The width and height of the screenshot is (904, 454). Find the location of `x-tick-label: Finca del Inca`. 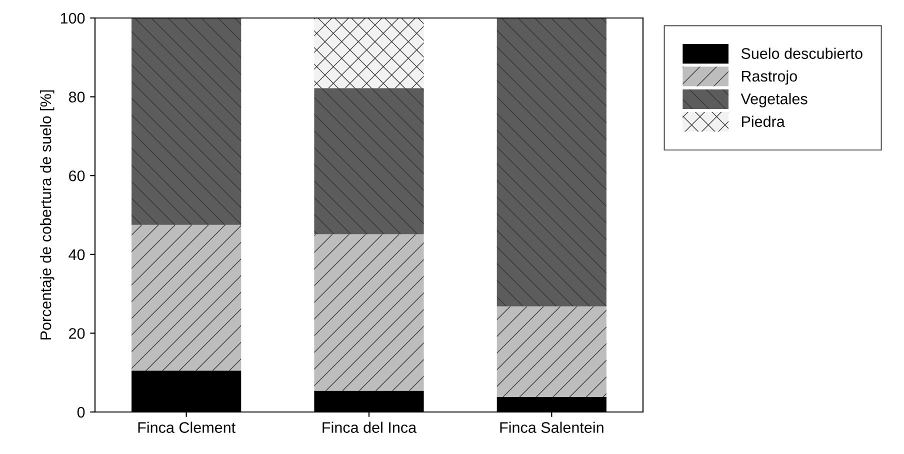

x-tick-label: Finca del Inca is located at coordinates (369, 427).